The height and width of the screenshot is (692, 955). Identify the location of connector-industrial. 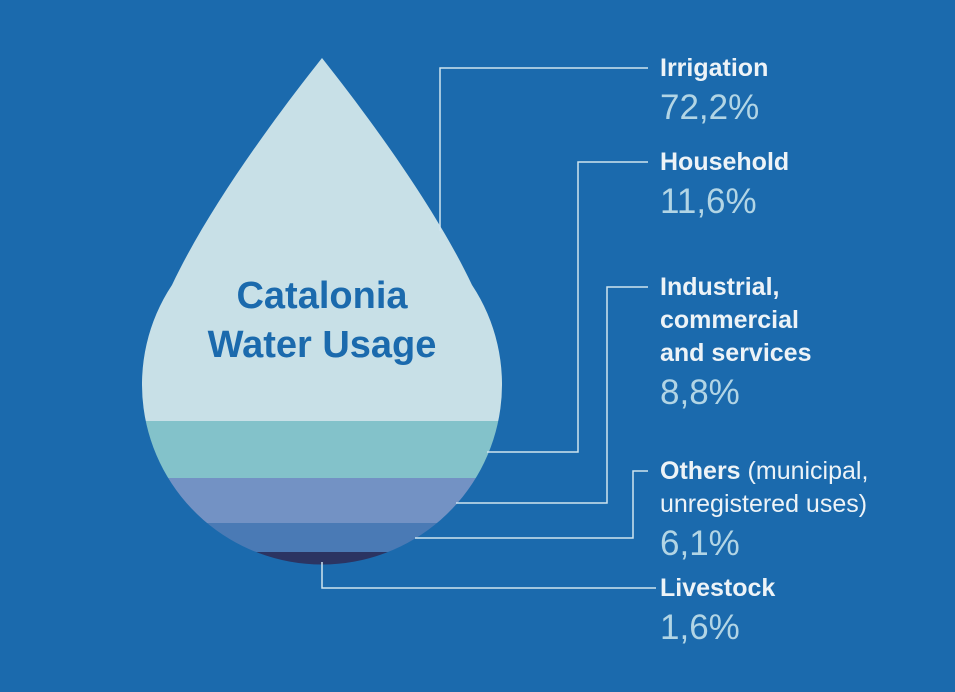
(552, 395).